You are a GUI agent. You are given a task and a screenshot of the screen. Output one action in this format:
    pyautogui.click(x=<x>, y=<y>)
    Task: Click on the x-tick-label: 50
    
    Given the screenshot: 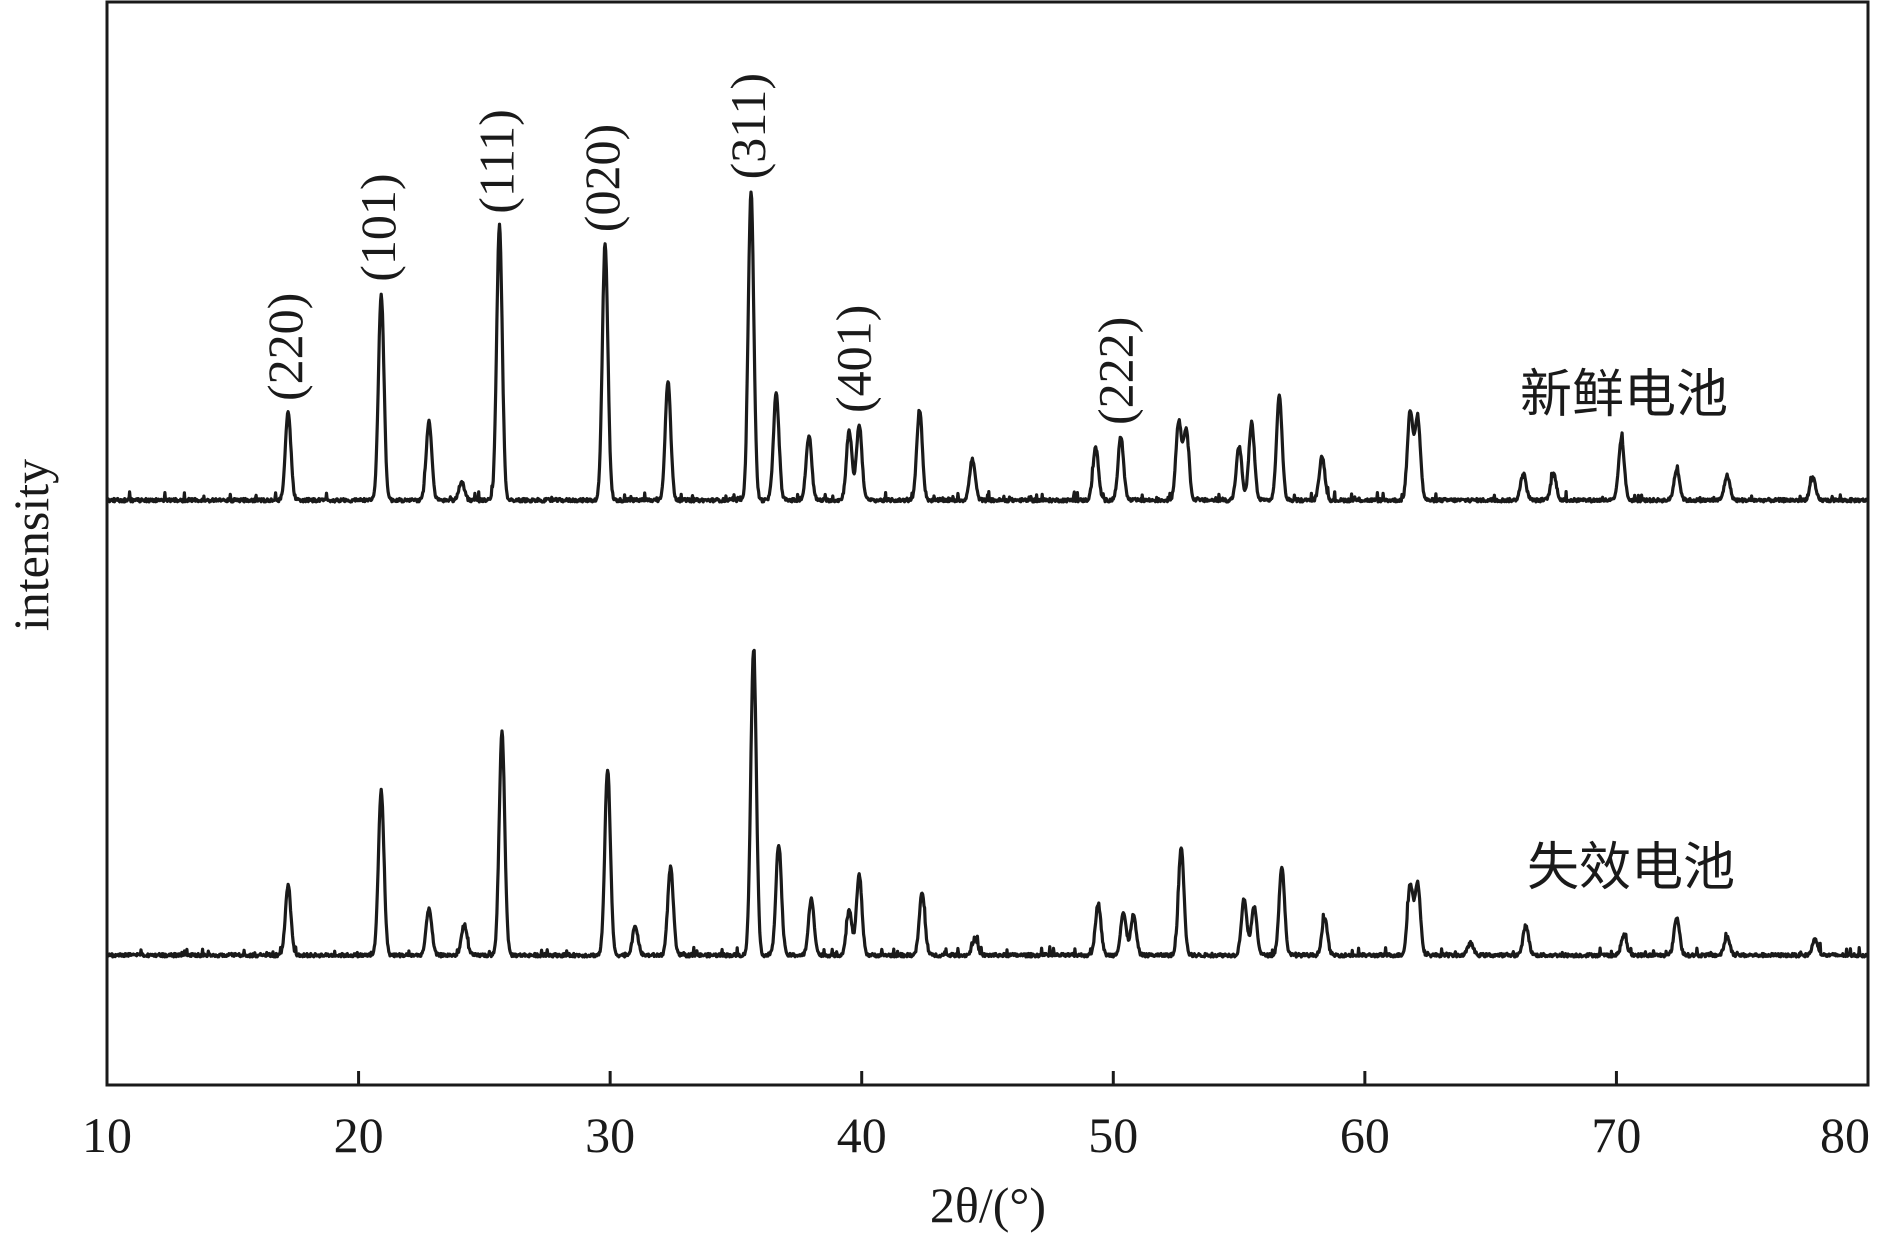 What is the action you would take?
    pyautogui.click(x=1113, y=1135)
    